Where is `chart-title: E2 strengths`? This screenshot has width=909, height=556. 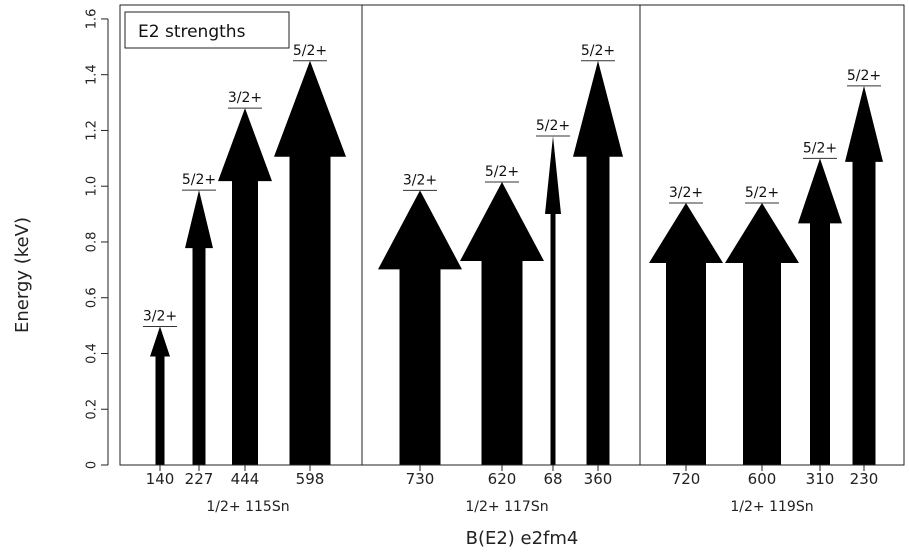
chart-title: E2 strengths is located at coordinates (192, 32).